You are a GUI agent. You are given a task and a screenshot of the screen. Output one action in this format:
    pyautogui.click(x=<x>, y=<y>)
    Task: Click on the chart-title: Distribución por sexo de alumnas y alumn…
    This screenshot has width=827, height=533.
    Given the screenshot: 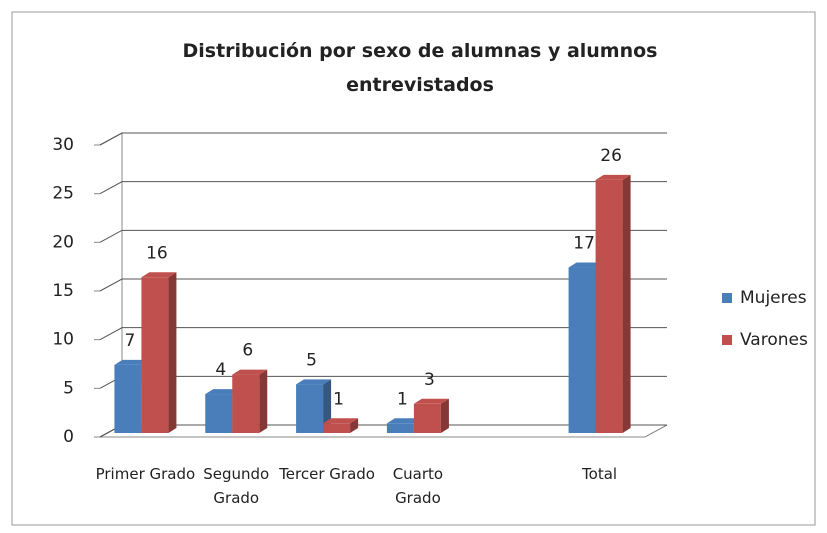 What is the action you would take?
    pyautogui.click(x=420, y=68)
    